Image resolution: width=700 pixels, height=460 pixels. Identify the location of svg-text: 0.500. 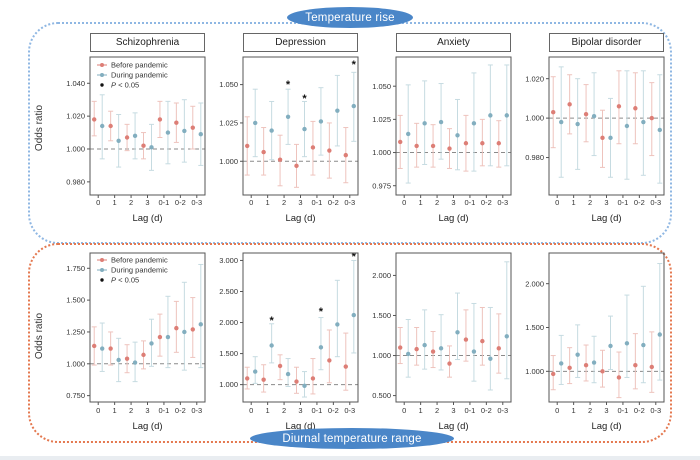
(381, 395).